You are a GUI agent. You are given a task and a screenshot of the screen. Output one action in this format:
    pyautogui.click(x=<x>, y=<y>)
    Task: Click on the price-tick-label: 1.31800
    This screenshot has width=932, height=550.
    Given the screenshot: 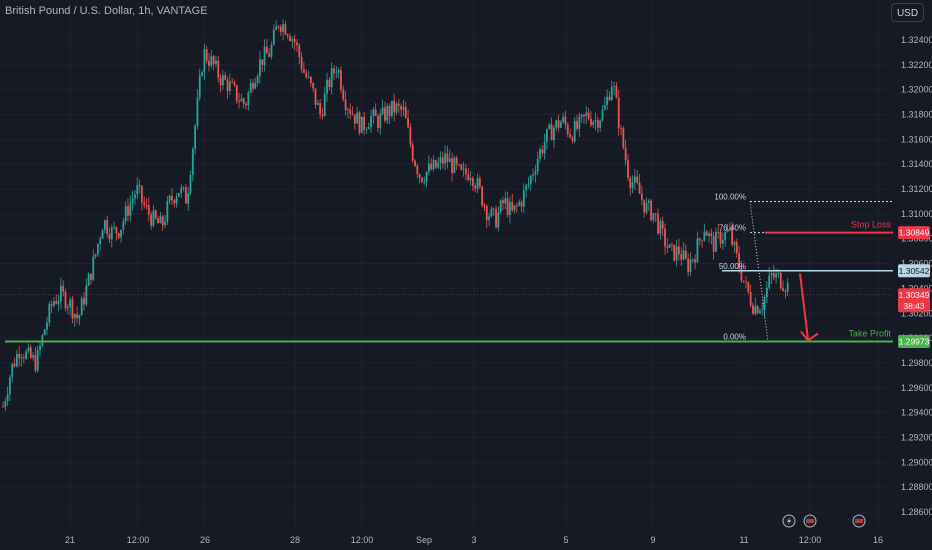 What is the action you would take?
    pyautogui.click(x=916, y=115)
    